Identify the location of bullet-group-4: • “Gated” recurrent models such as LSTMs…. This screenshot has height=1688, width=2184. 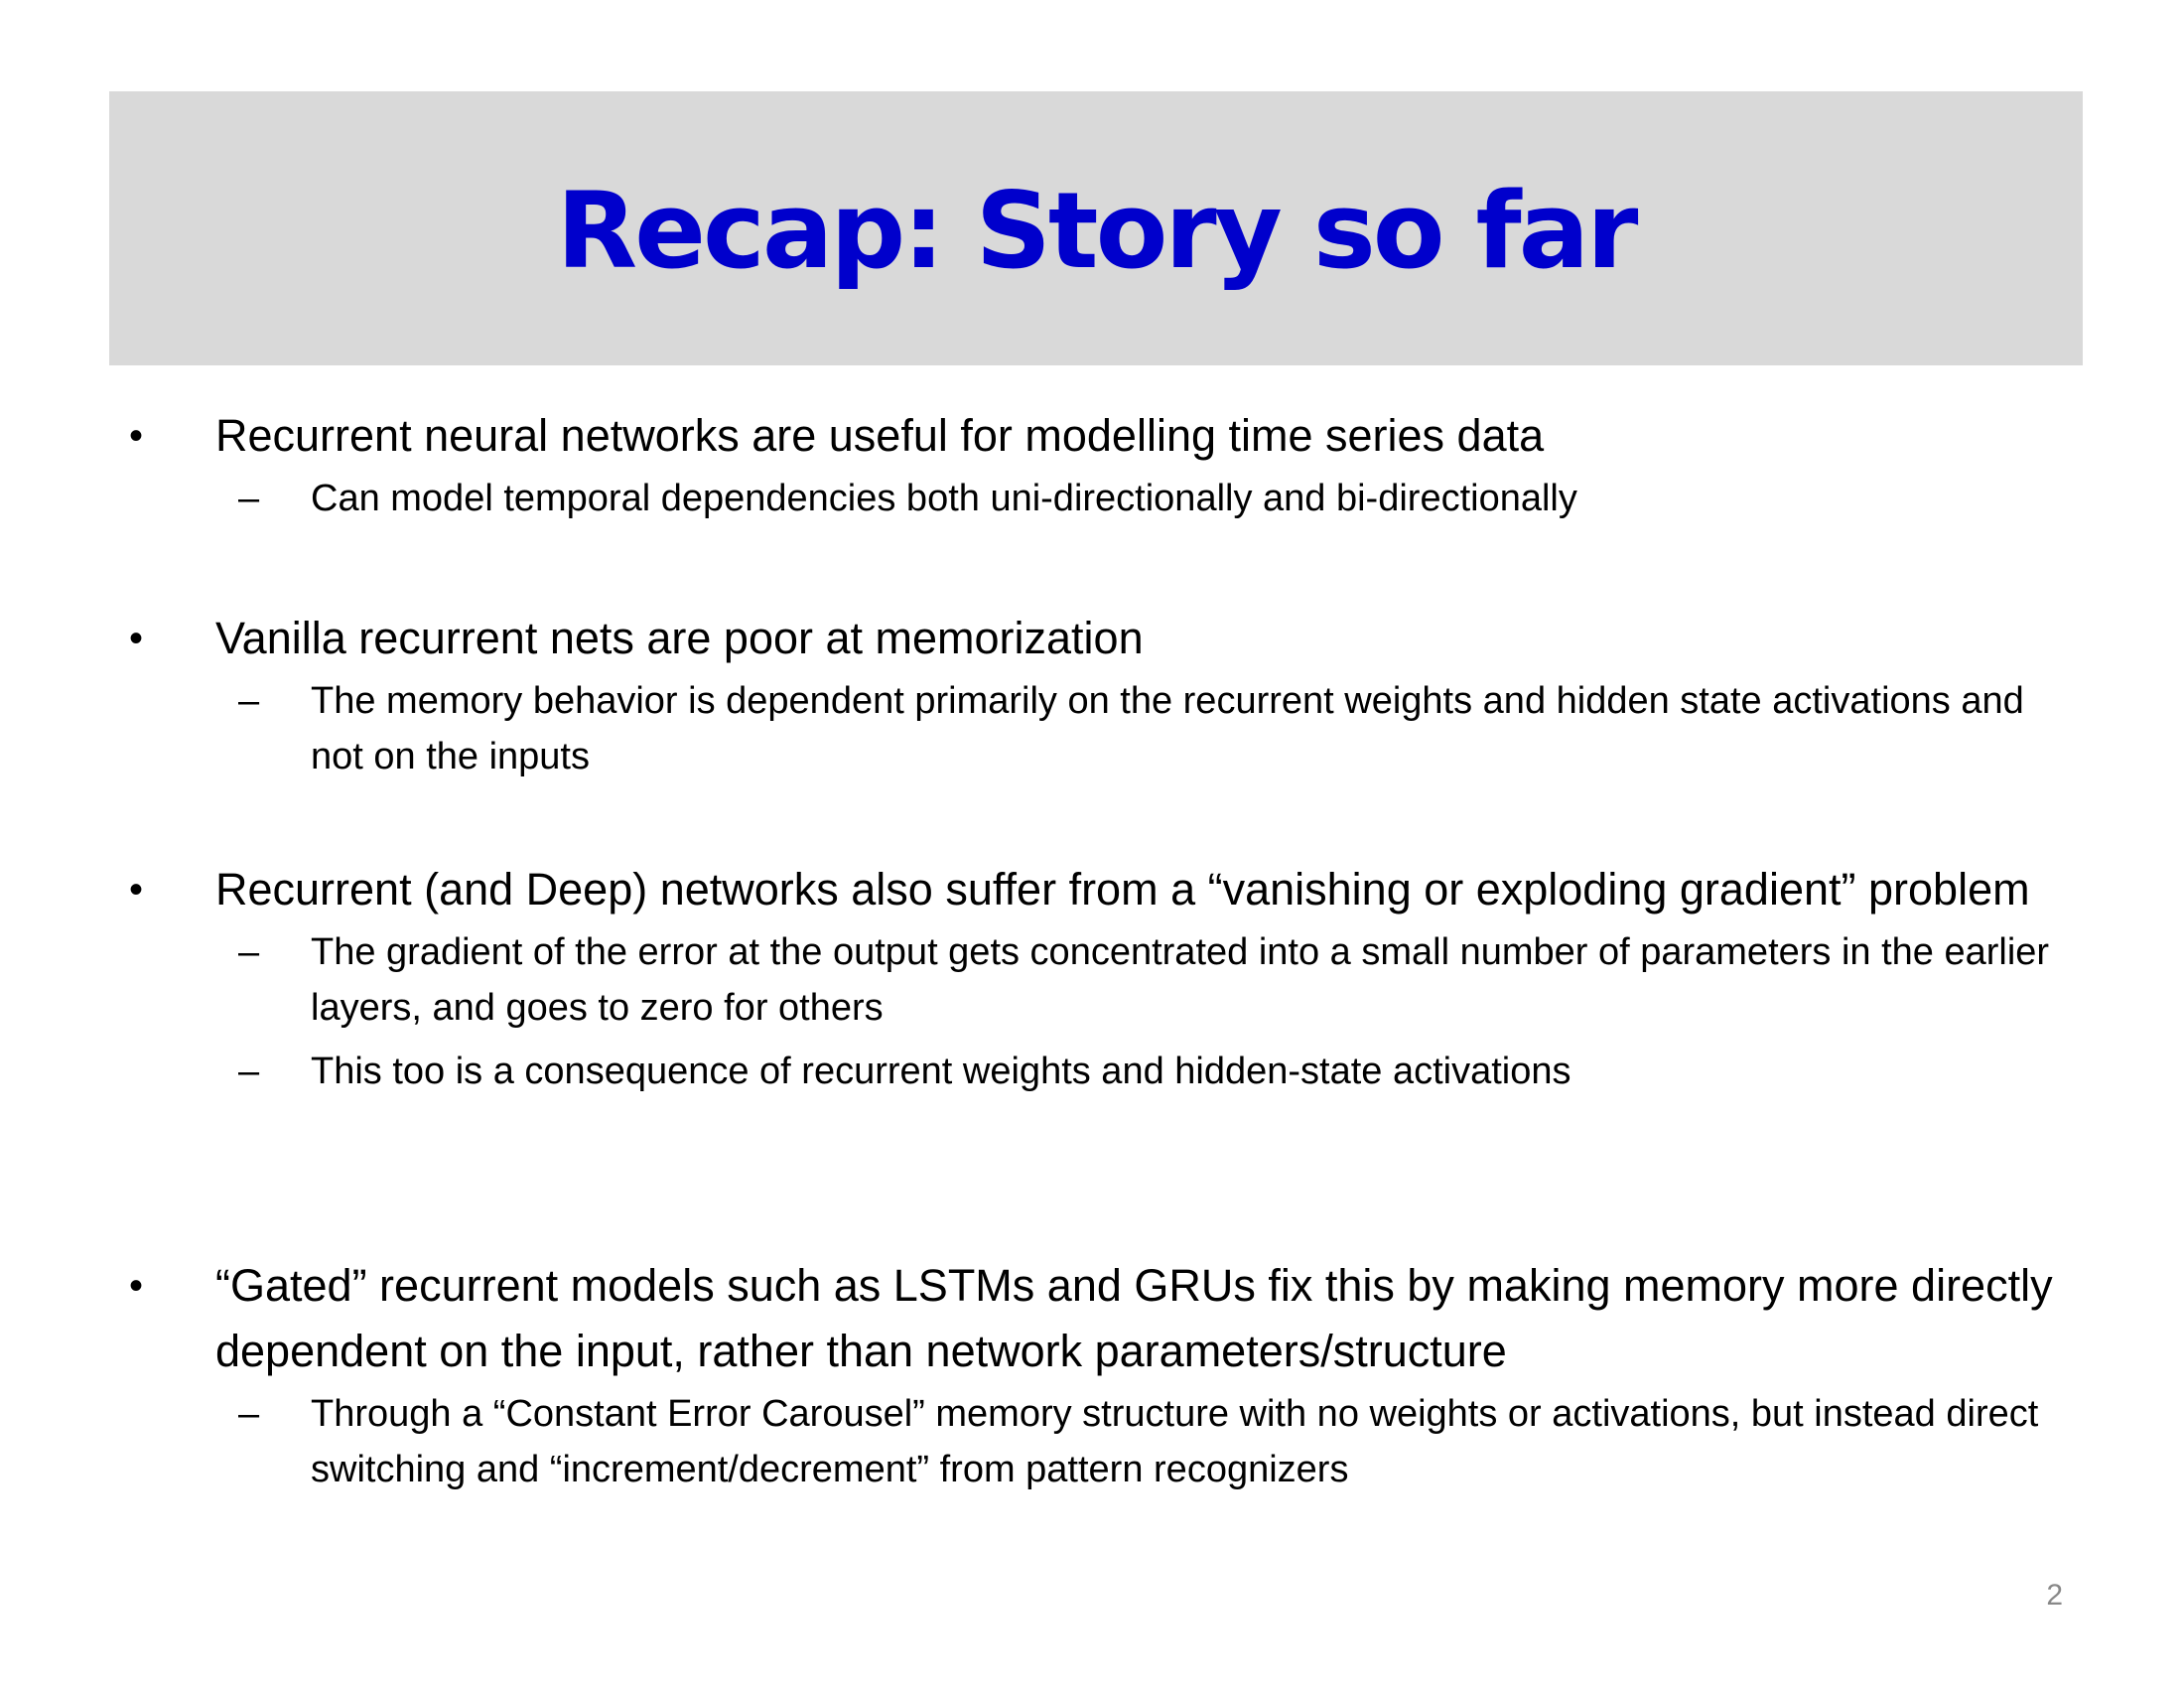
(1102, 1379).